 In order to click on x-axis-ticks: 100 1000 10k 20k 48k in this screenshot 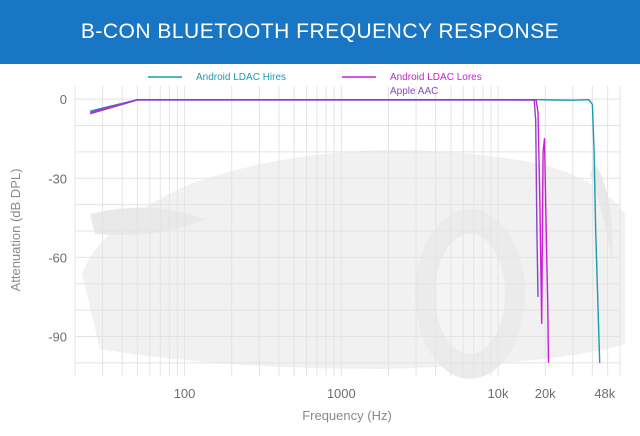, I will do `click(395, 393)`.